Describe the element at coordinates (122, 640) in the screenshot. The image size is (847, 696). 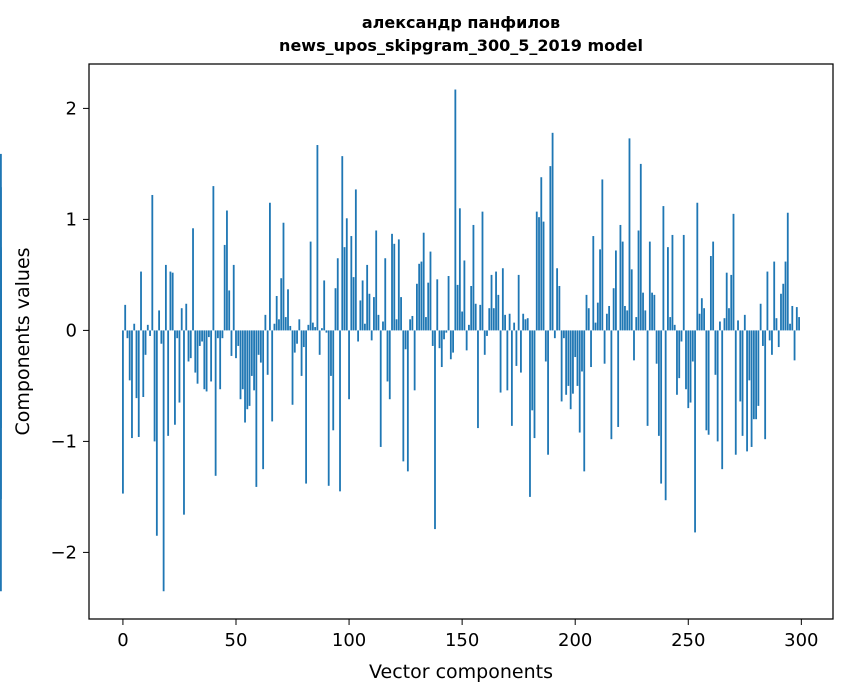
I see `x-tick-label-0: 0` at that location.